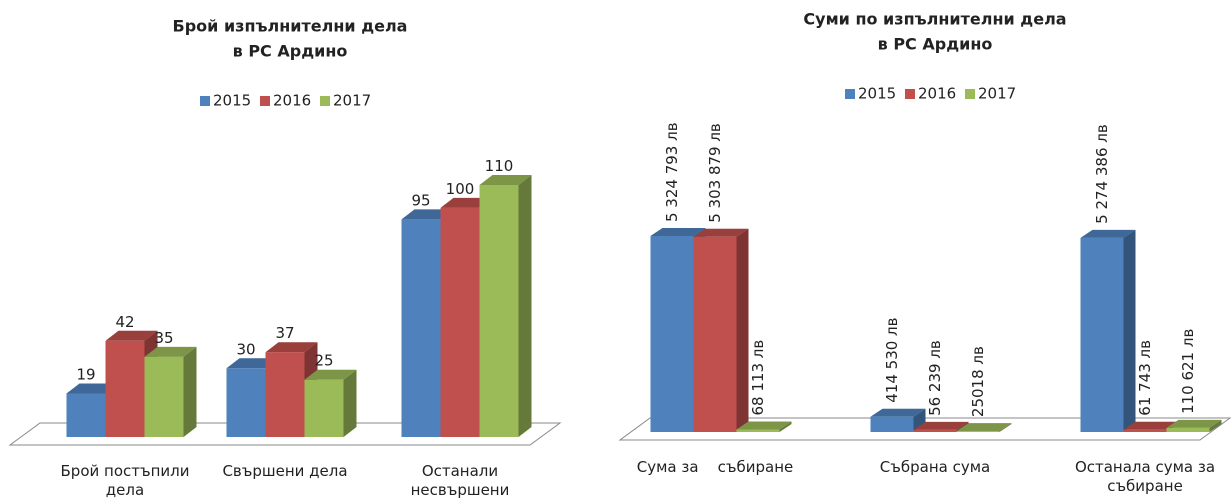 Image resolution: width=1231 pixels, height=503 pixels. Describe the element at coordinates (460, 482) in the screenshot. I see `category-label: Останали несвършени дела` at that location.